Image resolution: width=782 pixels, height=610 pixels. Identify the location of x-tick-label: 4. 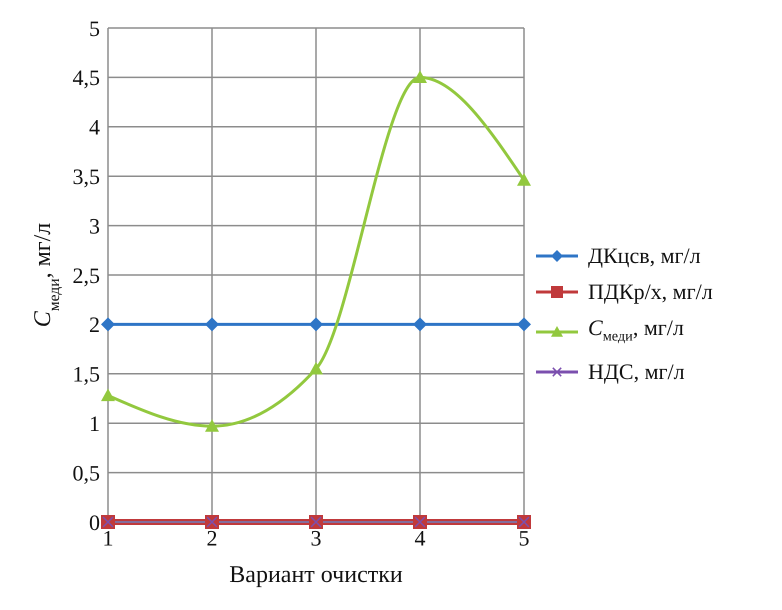
(420, 538).